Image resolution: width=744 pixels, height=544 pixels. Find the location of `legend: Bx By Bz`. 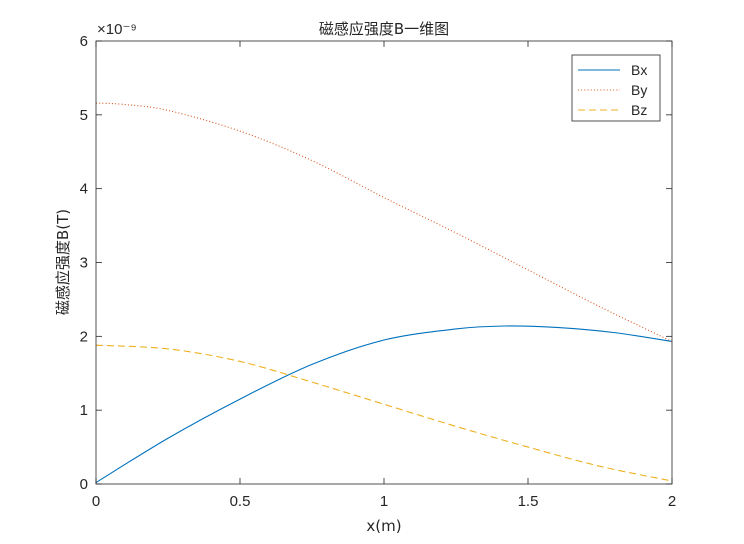

legend: Bx By Bz is located at coordinates (616, 88).